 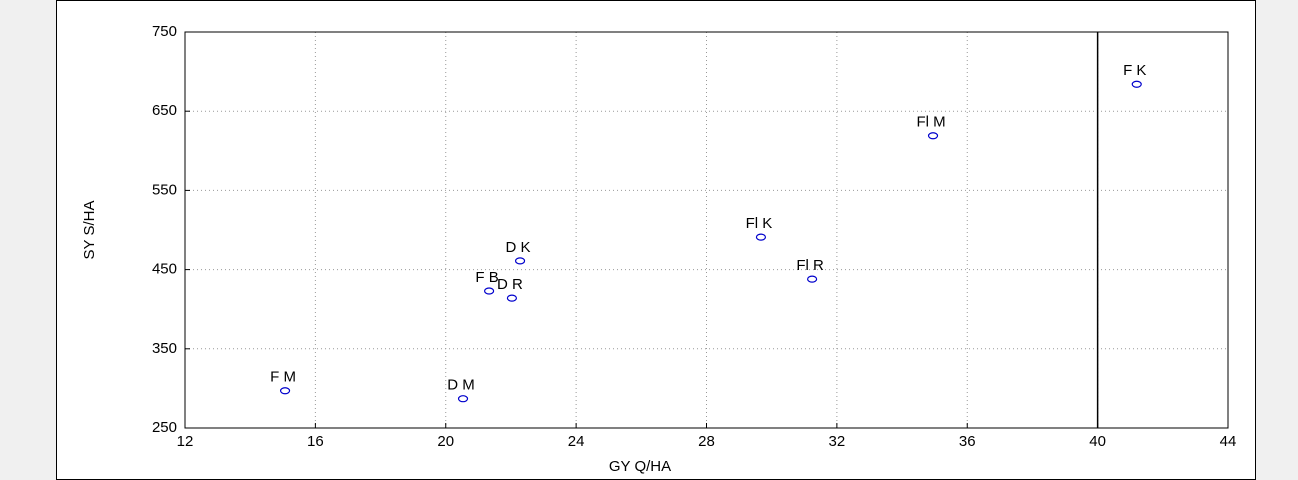 I want to click on point-label: Fl R, so click(x=810, y=265).